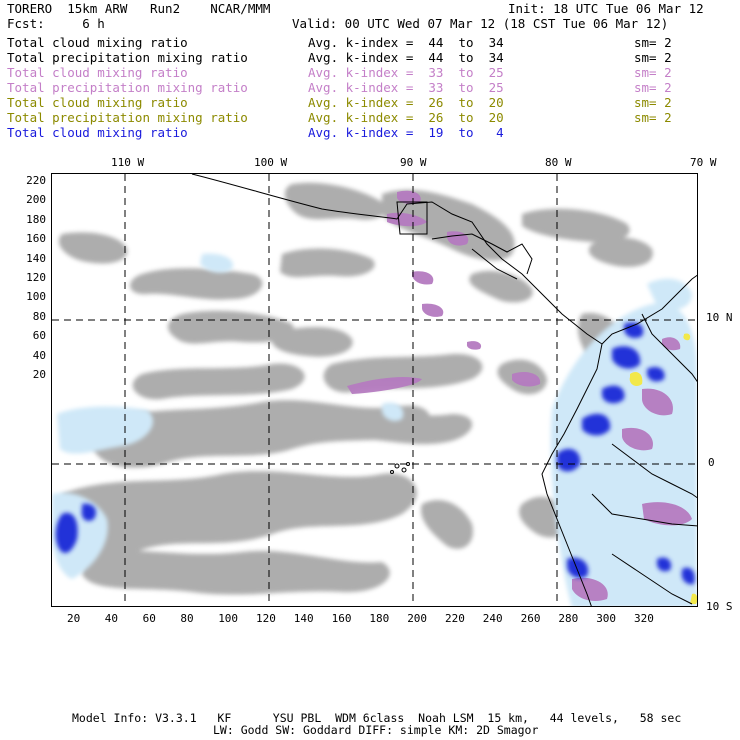 This screenshot has width=740, height=740. What do you see at coordinates (36, 277) in the screenshot?
I see `grid-row-label: 120` at bounding box center [36, 277].